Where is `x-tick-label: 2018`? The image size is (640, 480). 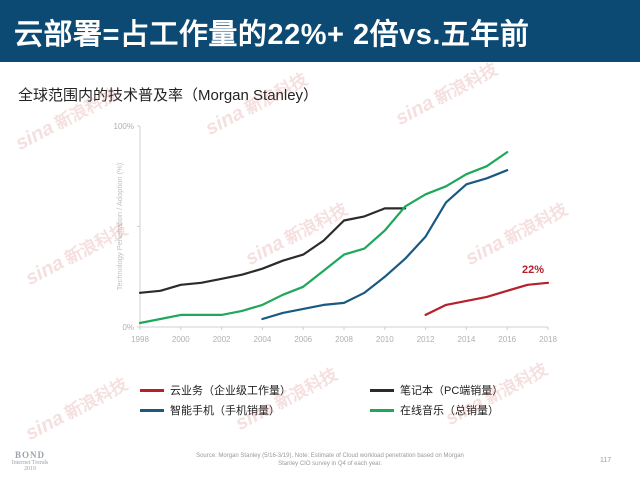
x-tick-label: 2018 is located at coordinates (548, 339).